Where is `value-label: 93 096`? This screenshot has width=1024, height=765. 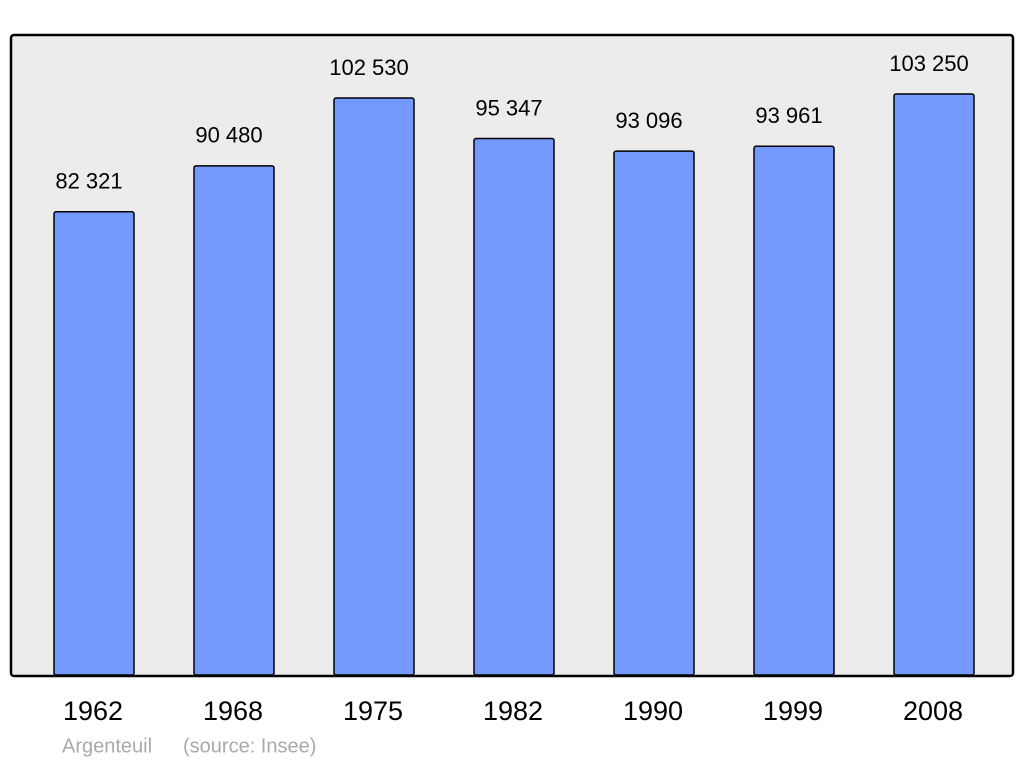
value-label: 93 096 is located at coordinates (648, 120).